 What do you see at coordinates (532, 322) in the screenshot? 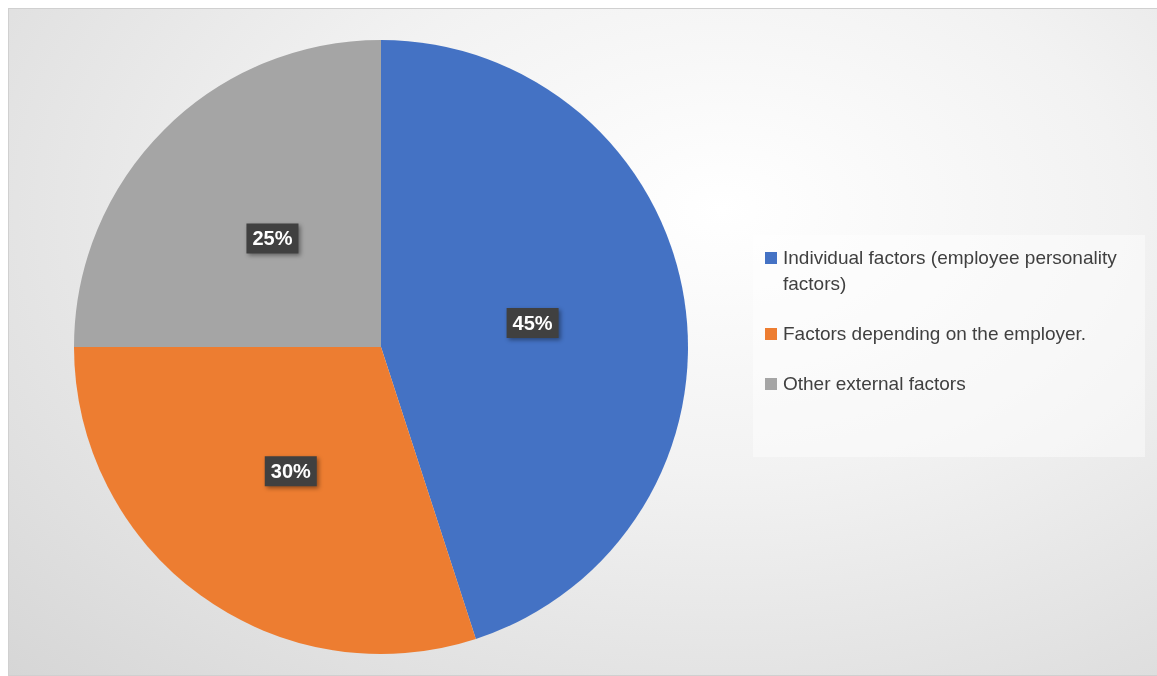
I see `data-label: 45%` at bounding box center [532, 322].